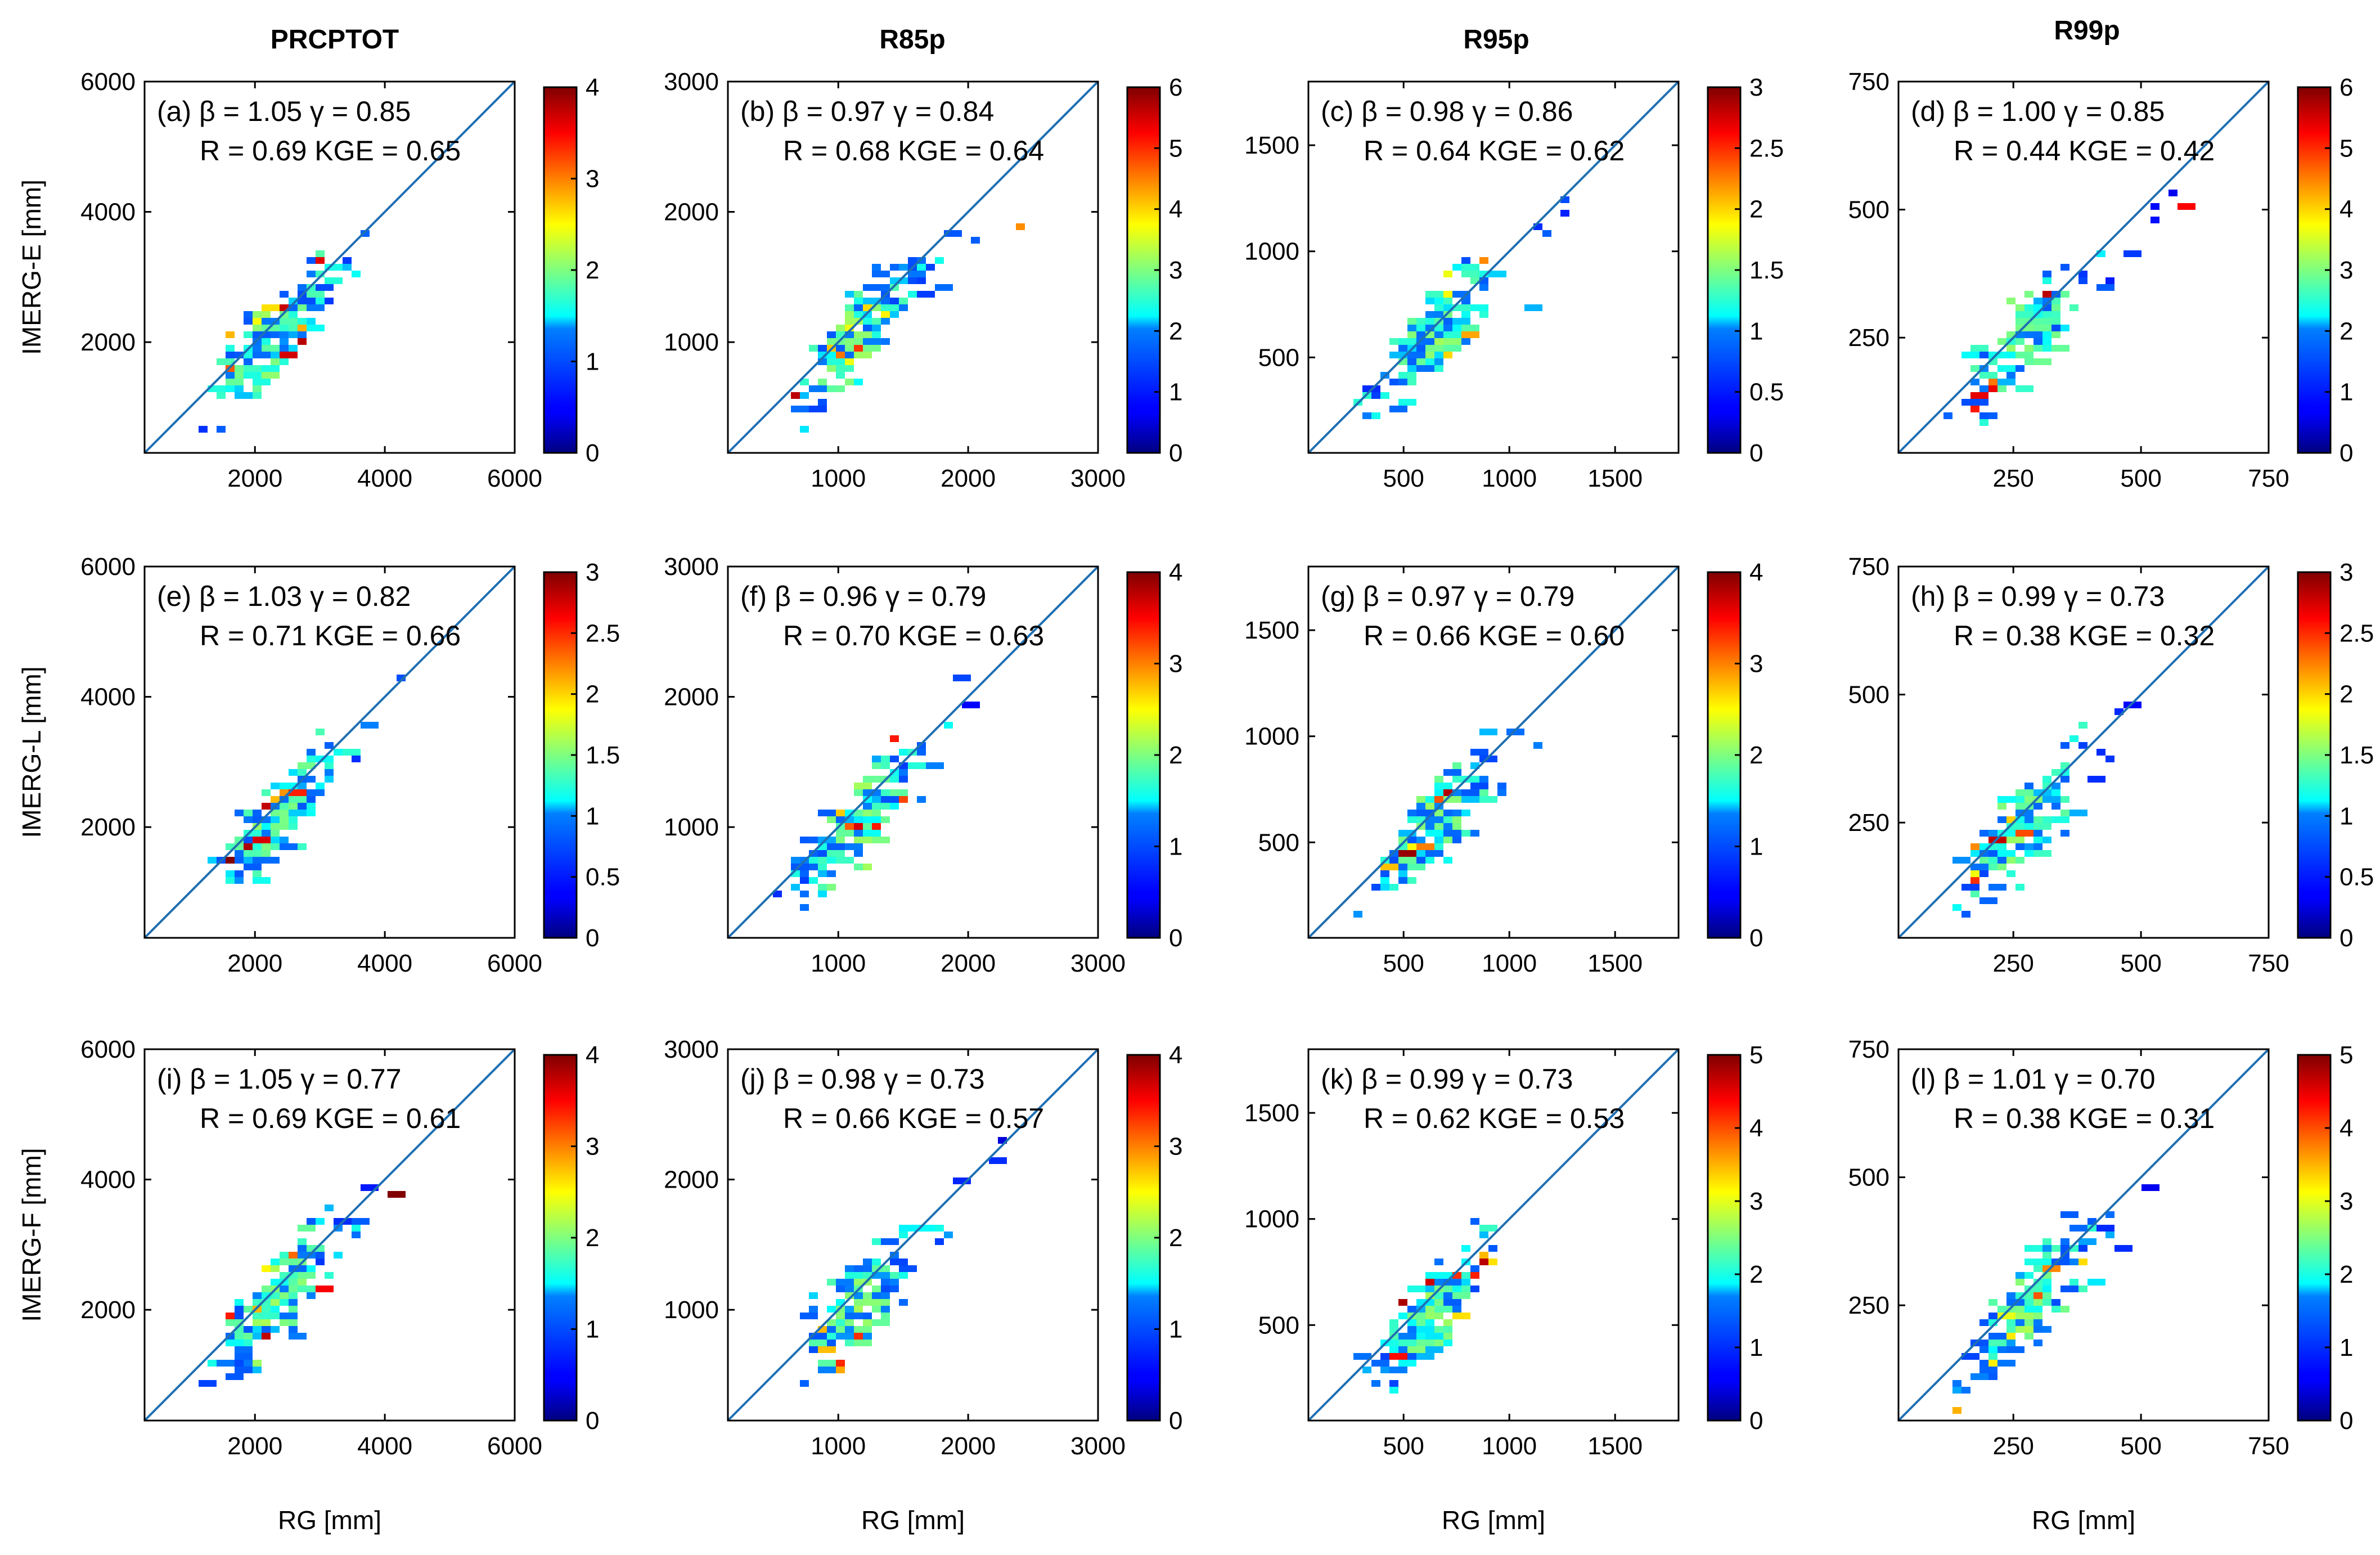  What do you see at coordinates (1496, 40) in the screenshot?
I see `column-title-r95p: R95p` at bounding box center [1496, 40].